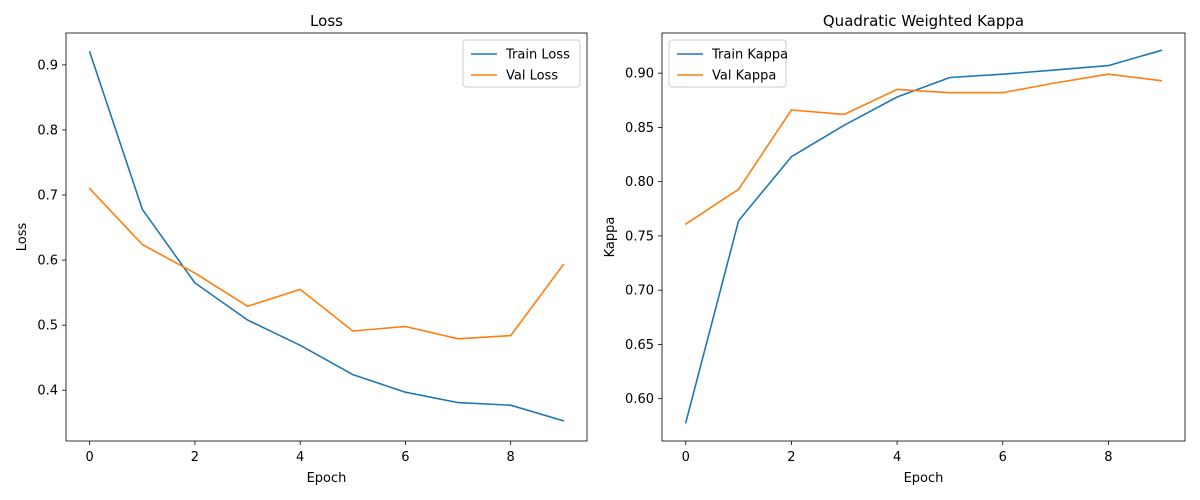  I want to click on y-tick-label: 0.7, so click(47, 196).